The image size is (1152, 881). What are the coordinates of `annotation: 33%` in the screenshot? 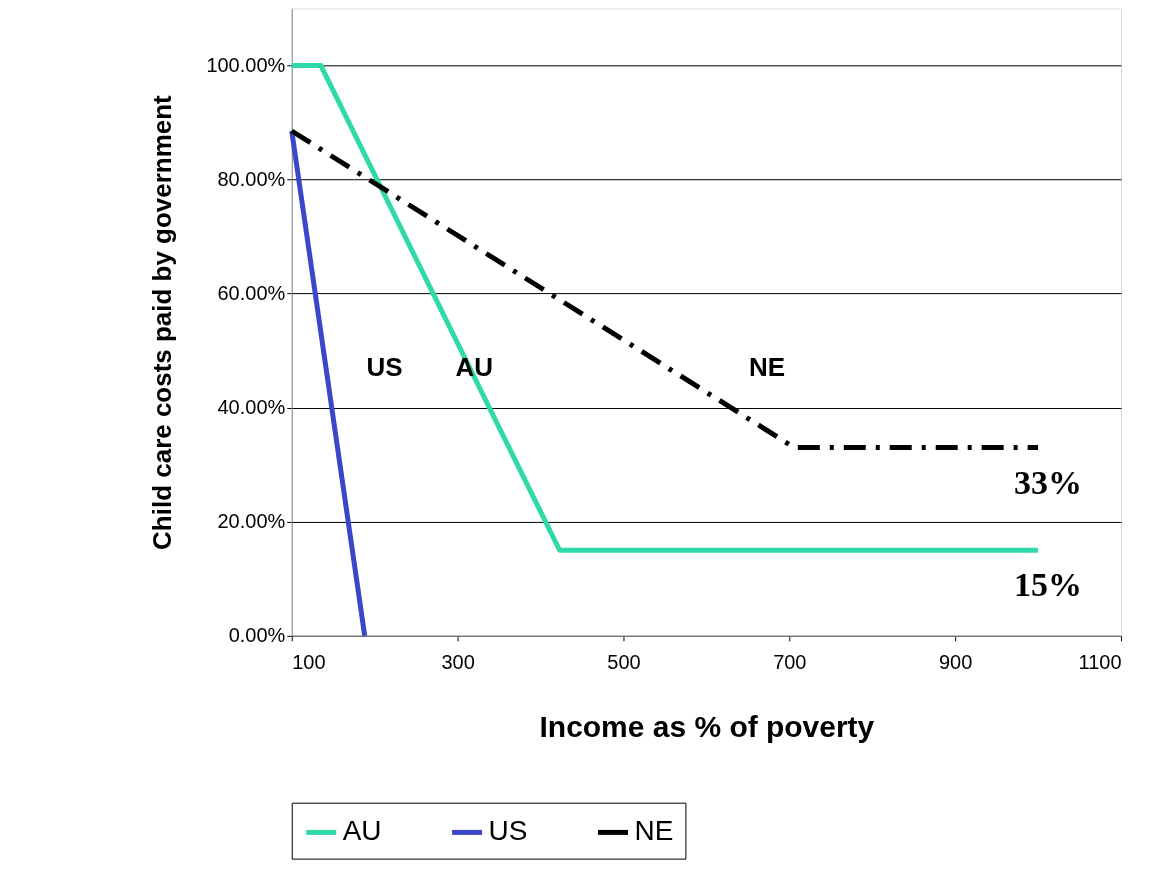 It's located at (1048, 482).